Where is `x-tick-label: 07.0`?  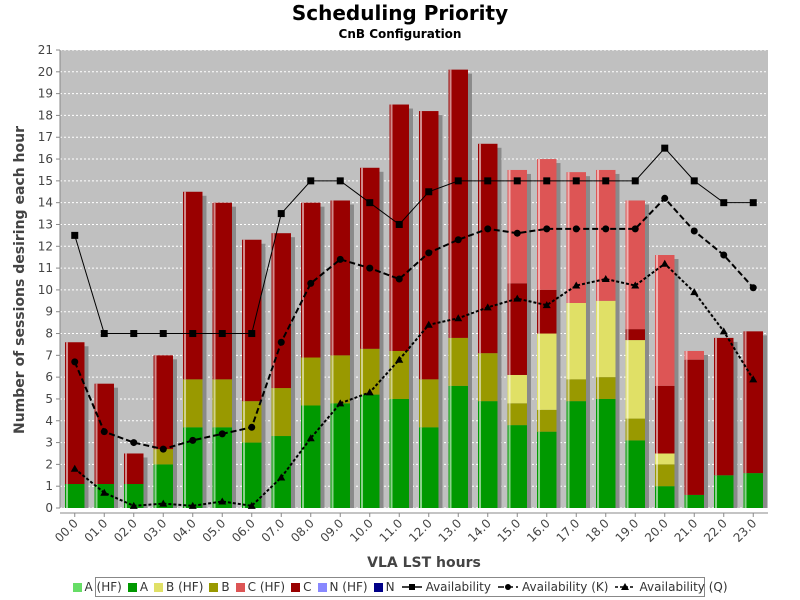 x-tick-label: 07.0 is located at coordinates (273, 530).